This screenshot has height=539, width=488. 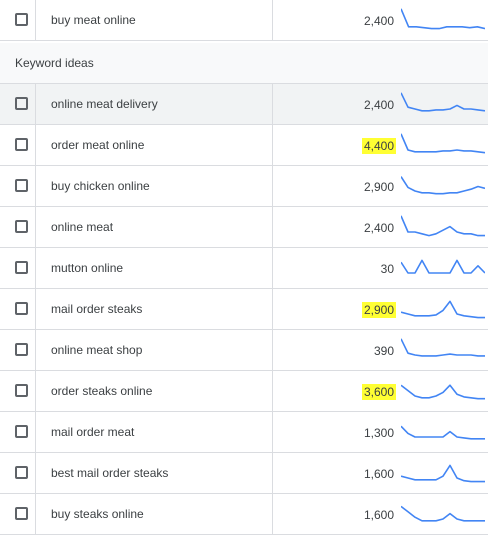 I want to click on keyword-row: order steaks online 3,600, so click(x=244, y=391).